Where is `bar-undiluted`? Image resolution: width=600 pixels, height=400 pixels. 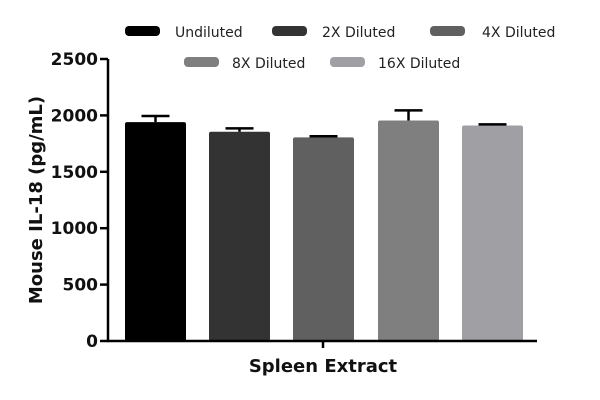 bar-undiluted is located at coordinates (155, 231).